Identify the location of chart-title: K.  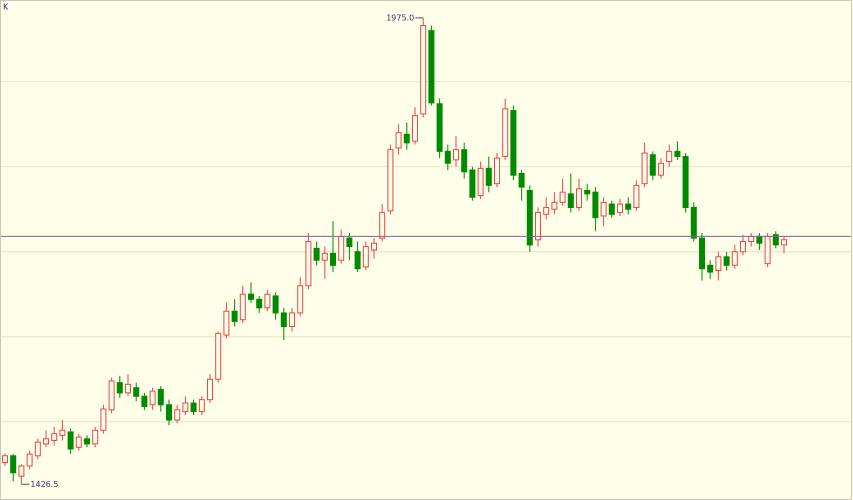
(6, 7).